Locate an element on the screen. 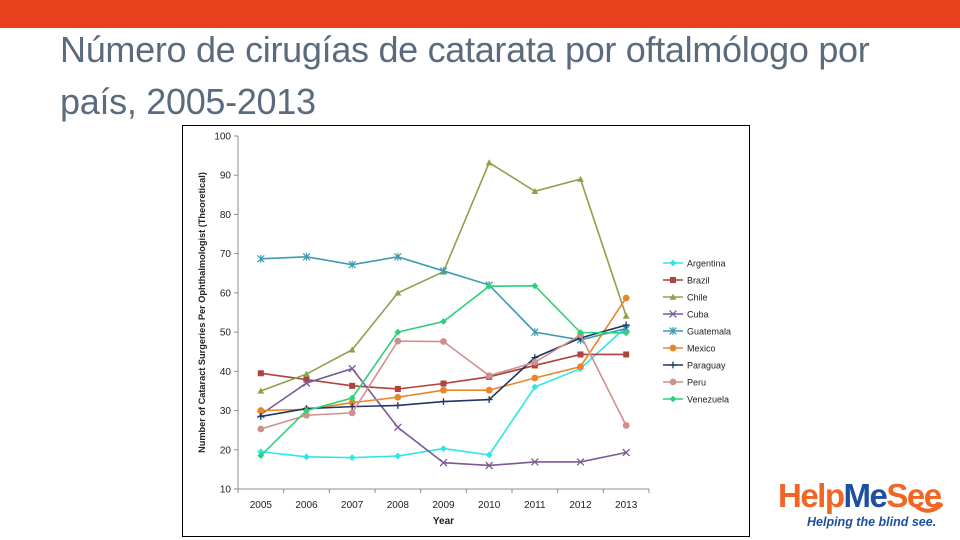  y-tick-label: 60 is located at coordinates (226, 293).